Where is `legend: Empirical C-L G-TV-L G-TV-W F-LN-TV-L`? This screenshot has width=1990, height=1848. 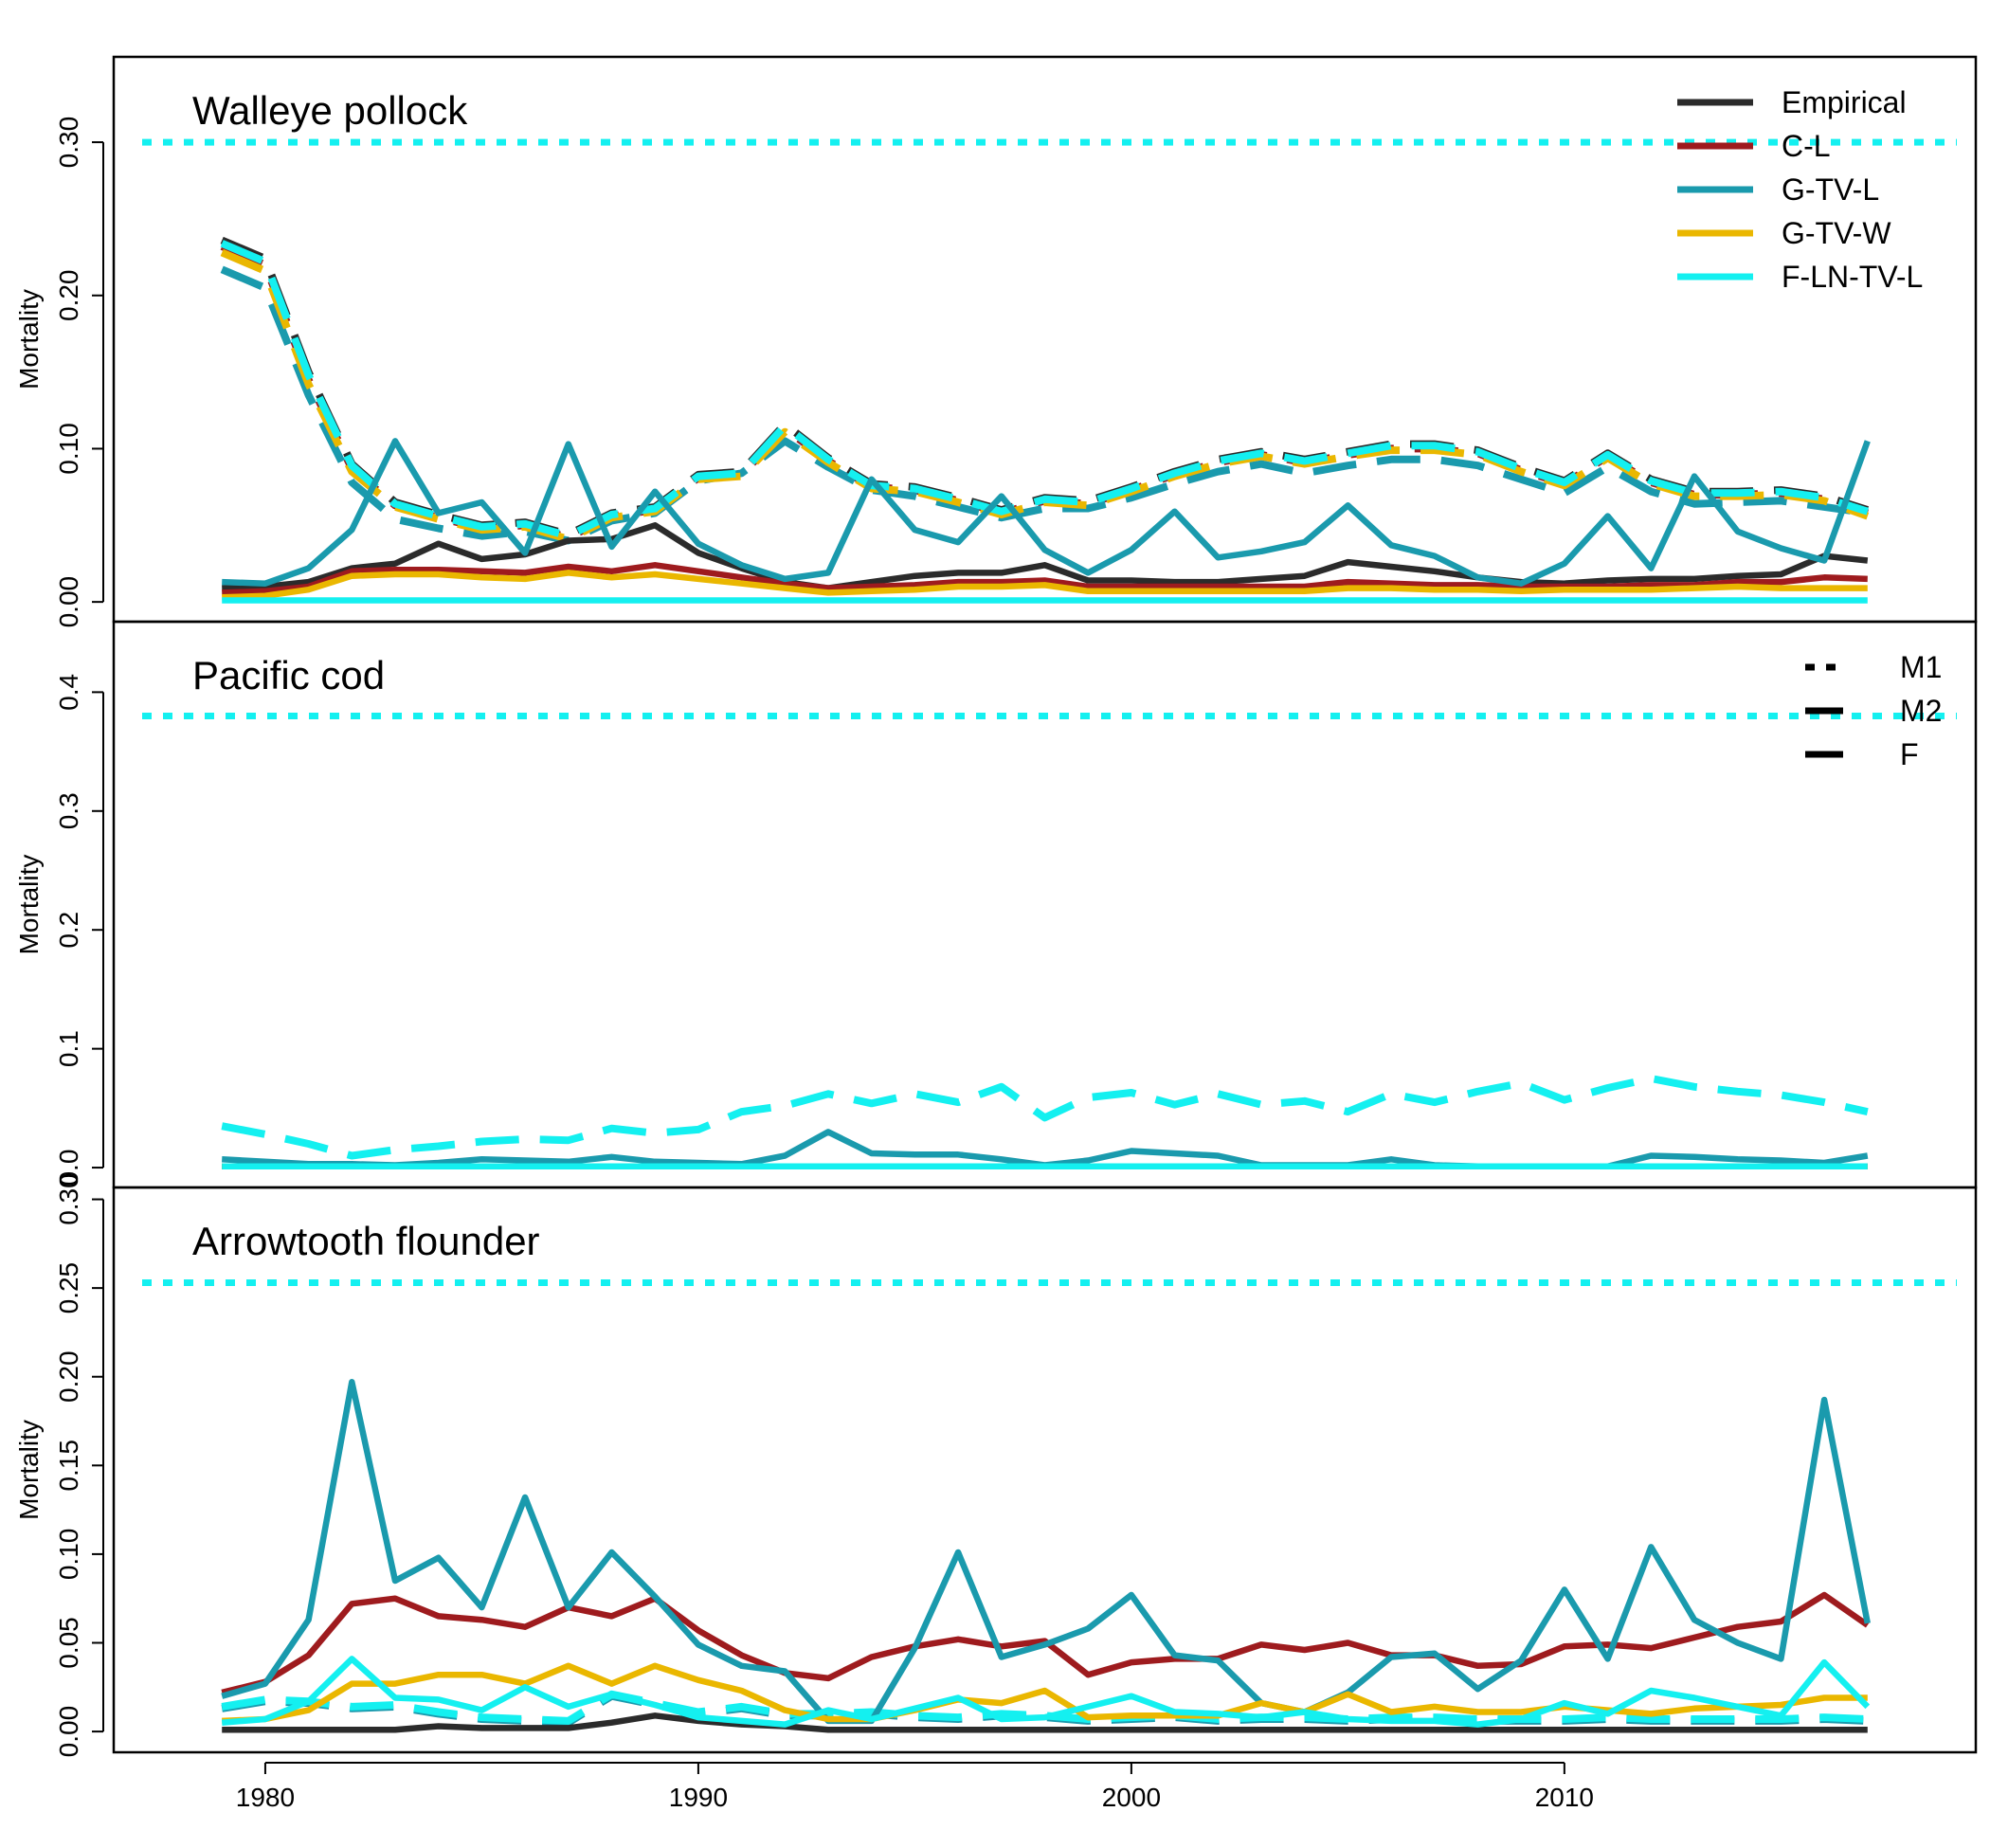
legend: Empirical C-L G-TV-L G-TV-W F-LN-TV-L is located at coordinates (1800, 189).